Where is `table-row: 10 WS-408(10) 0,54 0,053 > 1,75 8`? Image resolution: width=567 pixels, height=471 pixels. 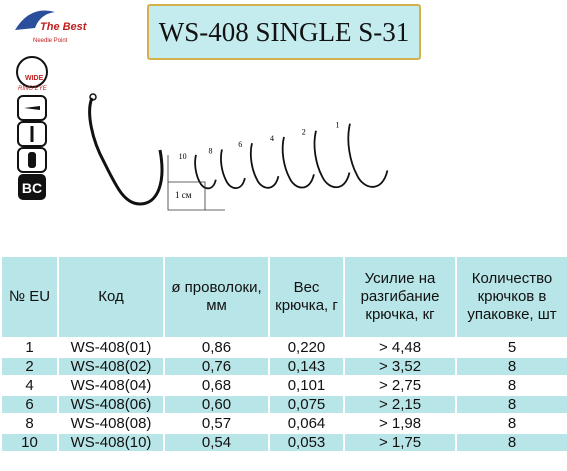
table-row: 10 WS-408(10) 0,54 0,053 > 1,75 8 is located at coordinates (283, 442).